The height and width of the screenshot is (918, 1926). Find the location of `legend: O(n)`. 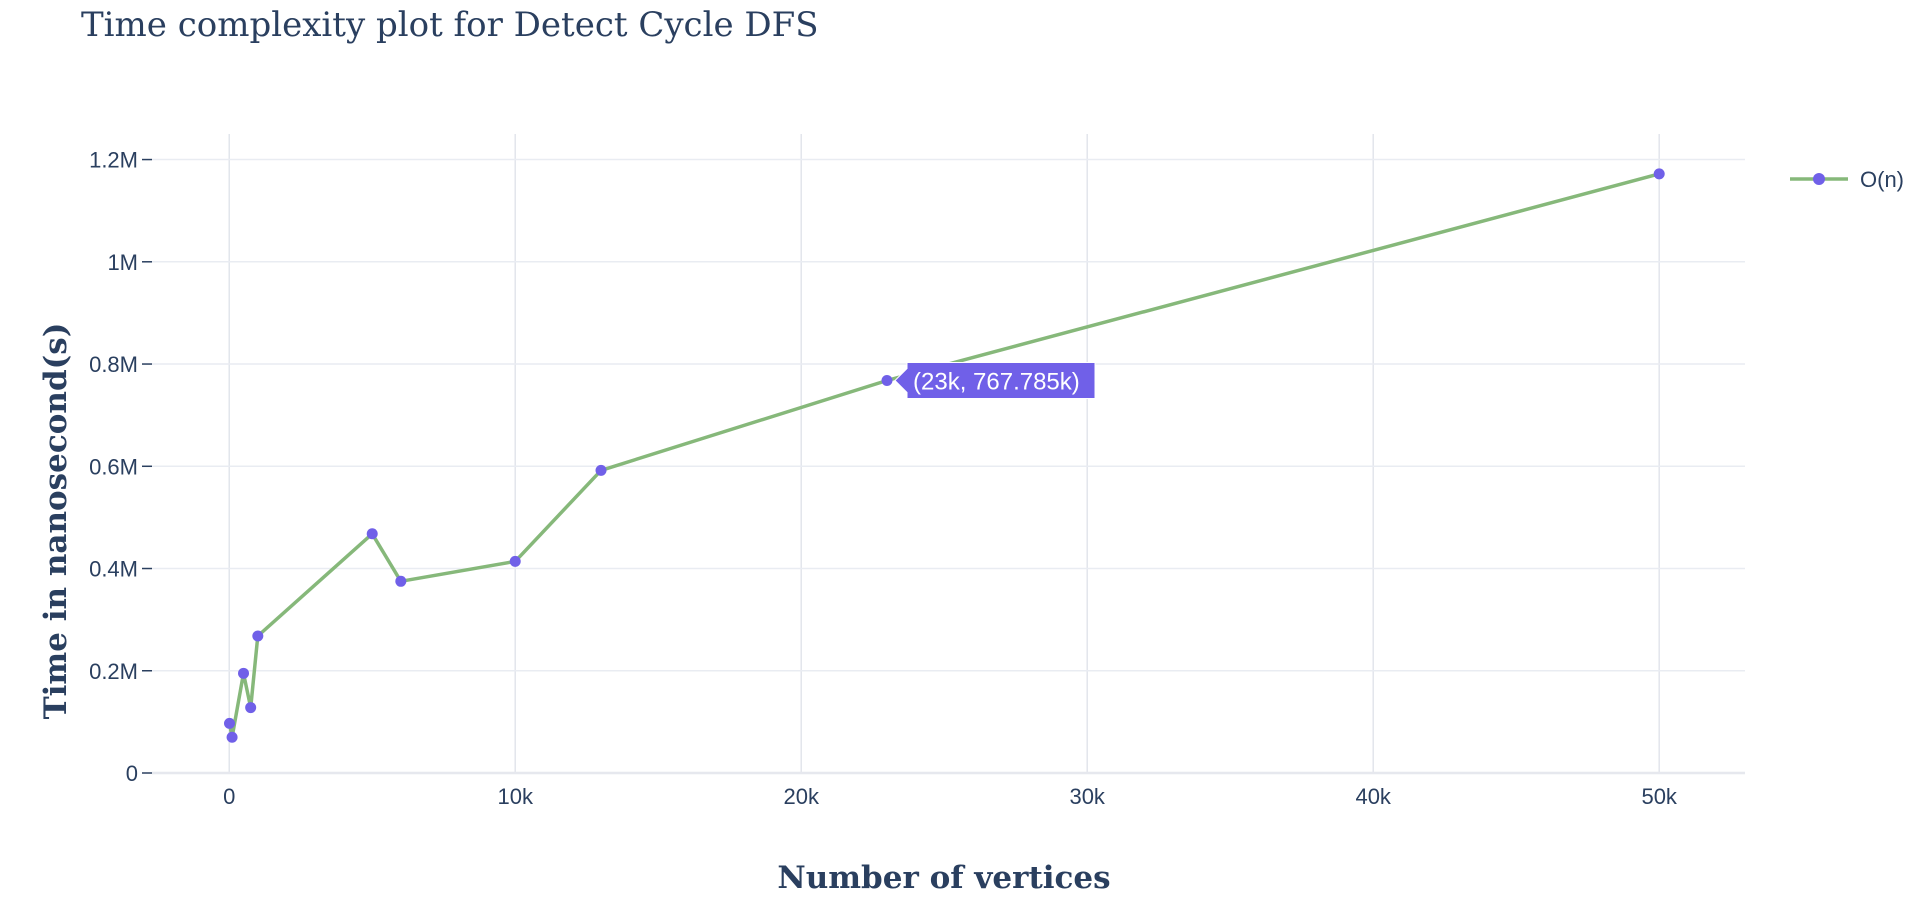

legend: O(n) is located at coordinates (1847, 179).